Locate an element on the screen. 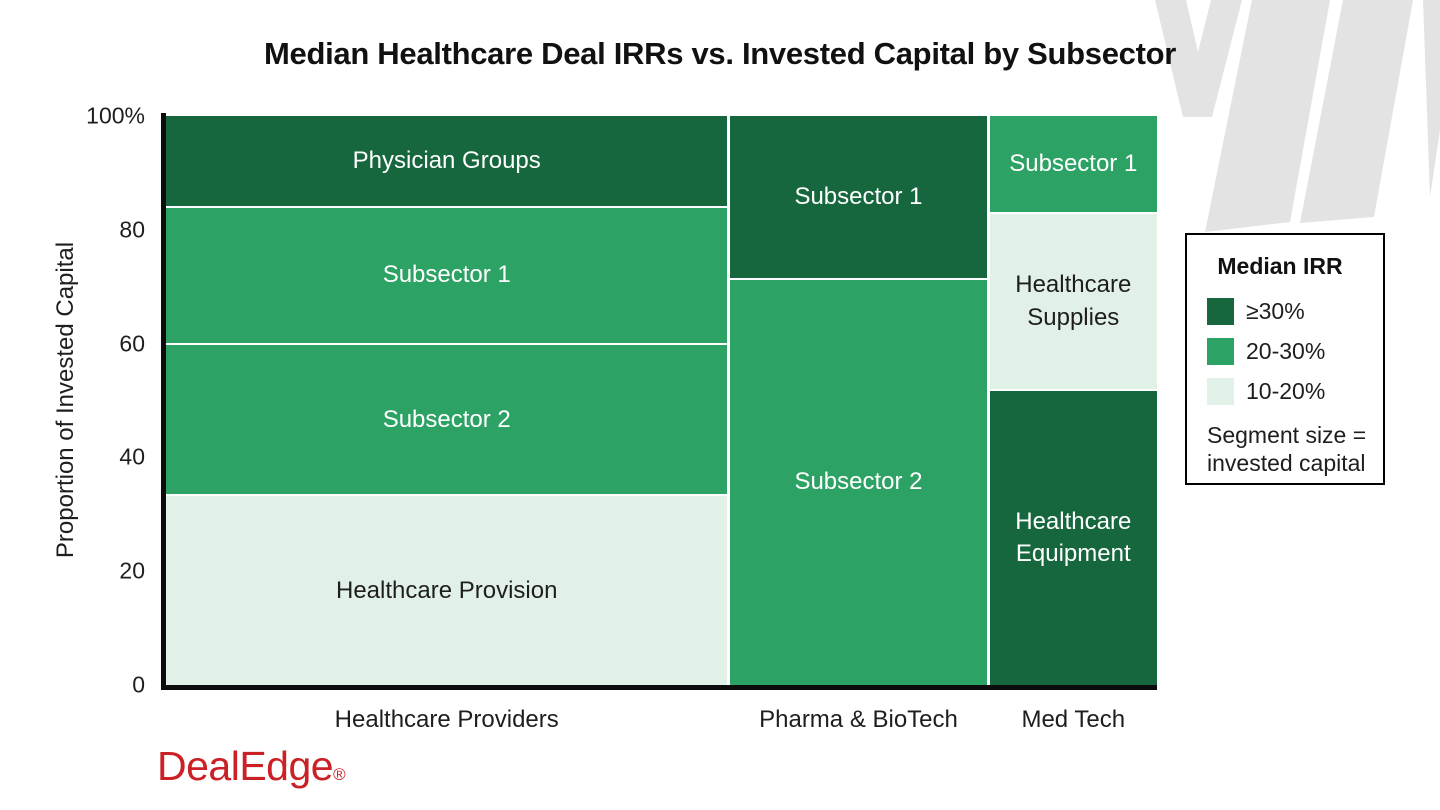 This screenshot has width=1440, height=810. watermark-chevron is located at coordinates (1198, 58).